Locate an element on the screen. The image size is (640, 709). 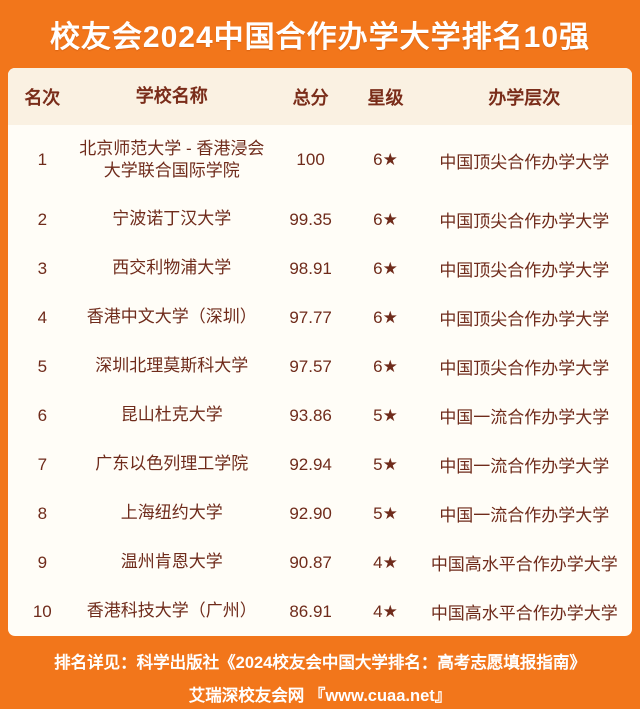
column-header-star: 星级 is located at coordinates (385, 97).